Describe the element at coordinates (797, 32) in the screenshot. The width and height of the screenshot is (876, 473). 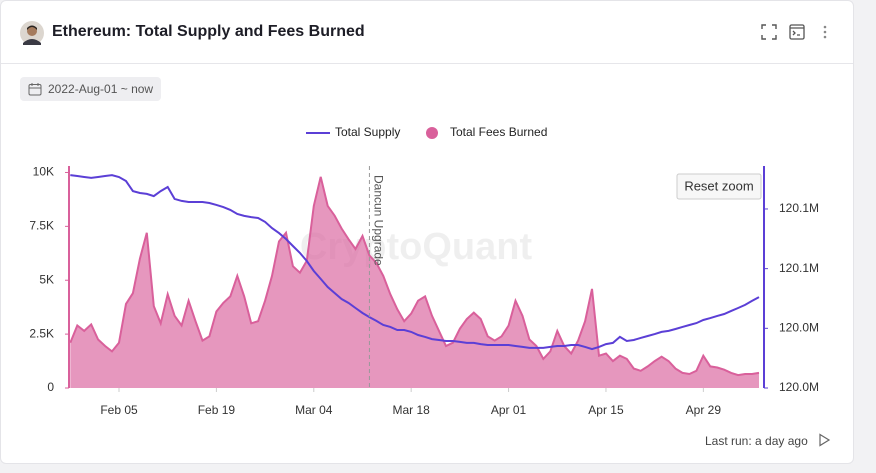
I see `console-icon` at that location.